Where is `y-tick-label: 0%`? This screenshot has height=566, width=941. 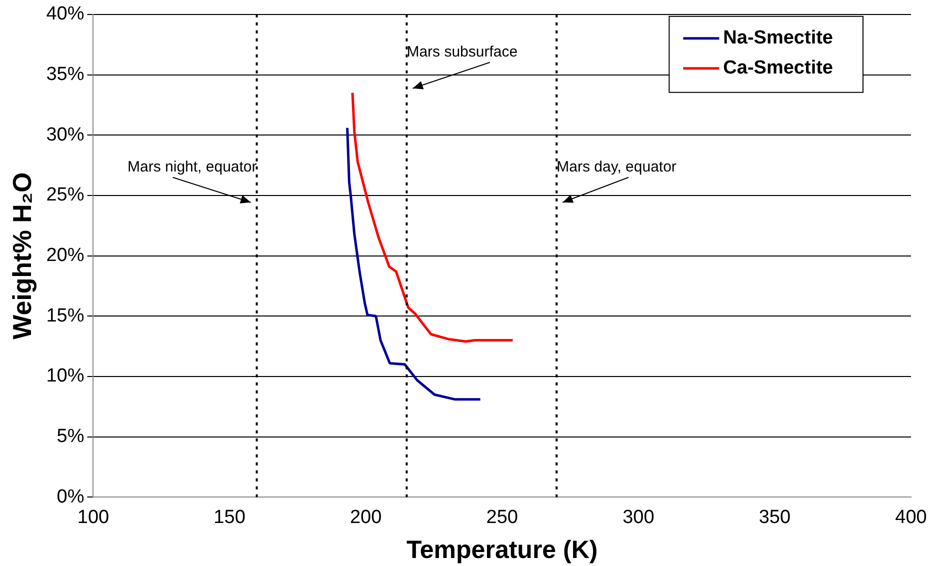
y-tick-label: 0% is located at coordinates (70, 497).